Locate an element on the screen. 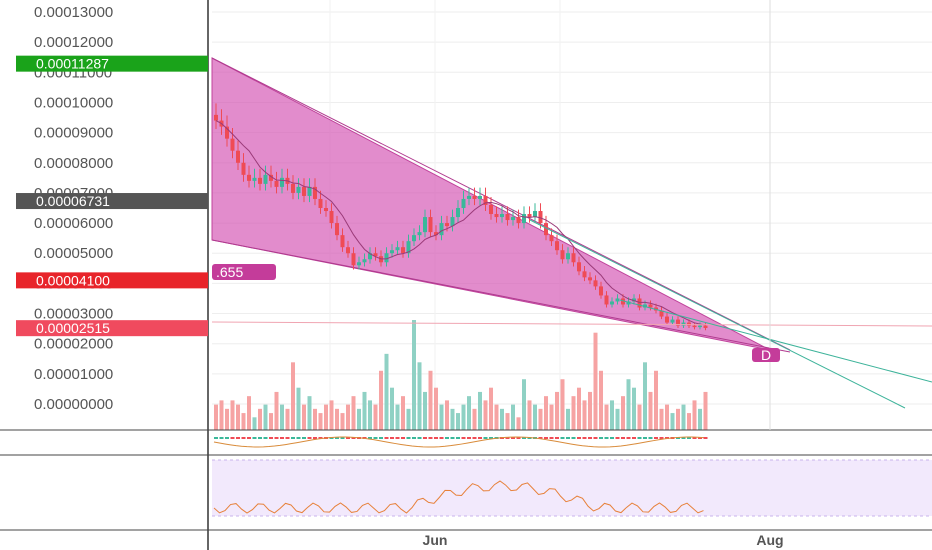 This screenshot has height=550, width=932. price-tick-label: 0.00005000 is located at coordinates (73, 253).